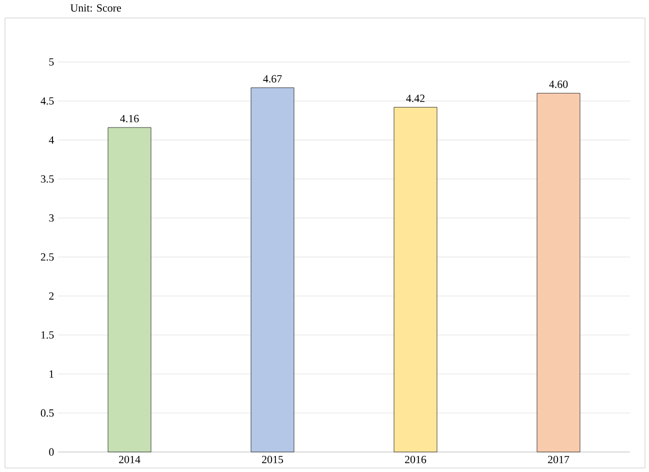 The width and height of the screenshot is (649, 472). Describe the element at coordinates (272, 79) in the screenshot. I see `data-label: 4.67` at that location.